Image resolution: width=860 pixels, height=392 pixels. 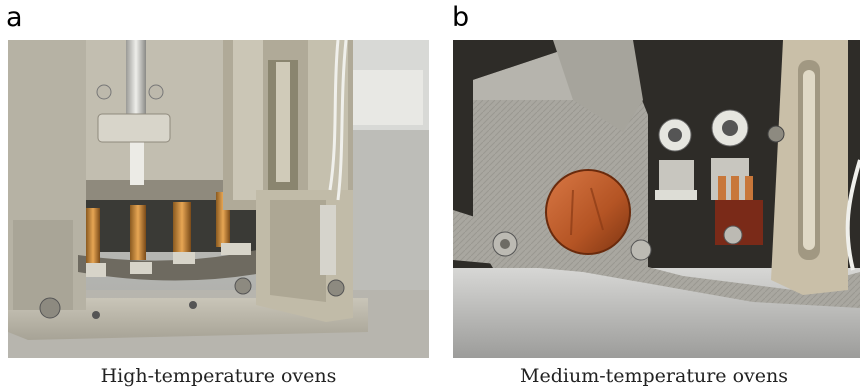 I want to click on panel-b-caption: Medium-temperature ovens, so click(x=654, y=376).